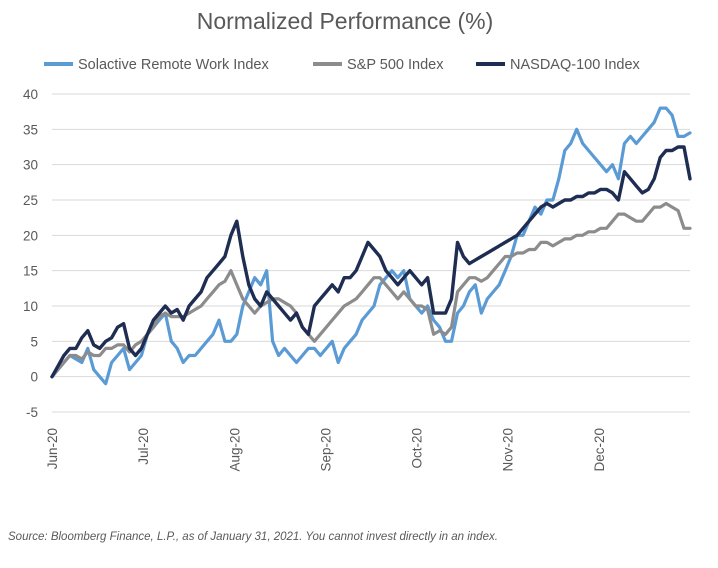 The height and width of the screenshot is (568, 718). I want to click on y-tick-label: 30, so click(30, 165).